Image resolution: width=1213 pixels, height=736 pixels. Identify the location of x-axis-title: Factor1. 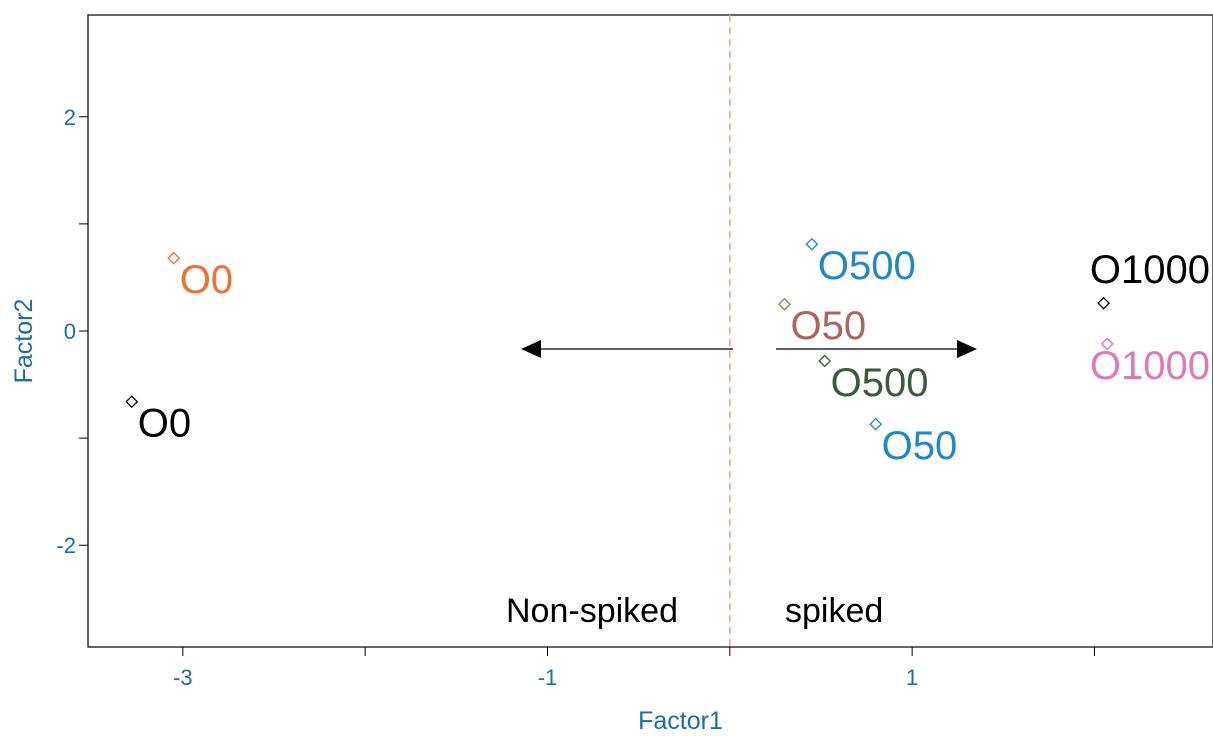
(680, 721).